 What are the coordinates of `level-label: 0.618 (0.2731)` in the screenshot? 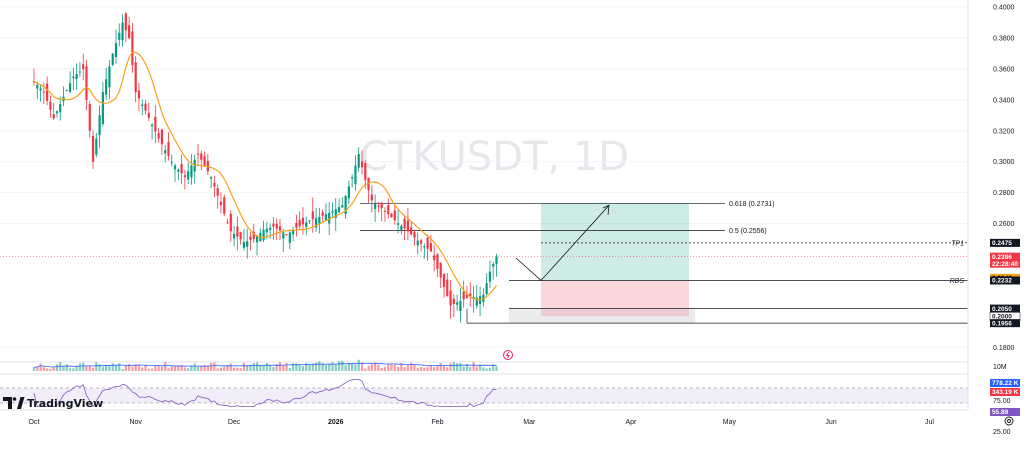 It's located at (752, 204).